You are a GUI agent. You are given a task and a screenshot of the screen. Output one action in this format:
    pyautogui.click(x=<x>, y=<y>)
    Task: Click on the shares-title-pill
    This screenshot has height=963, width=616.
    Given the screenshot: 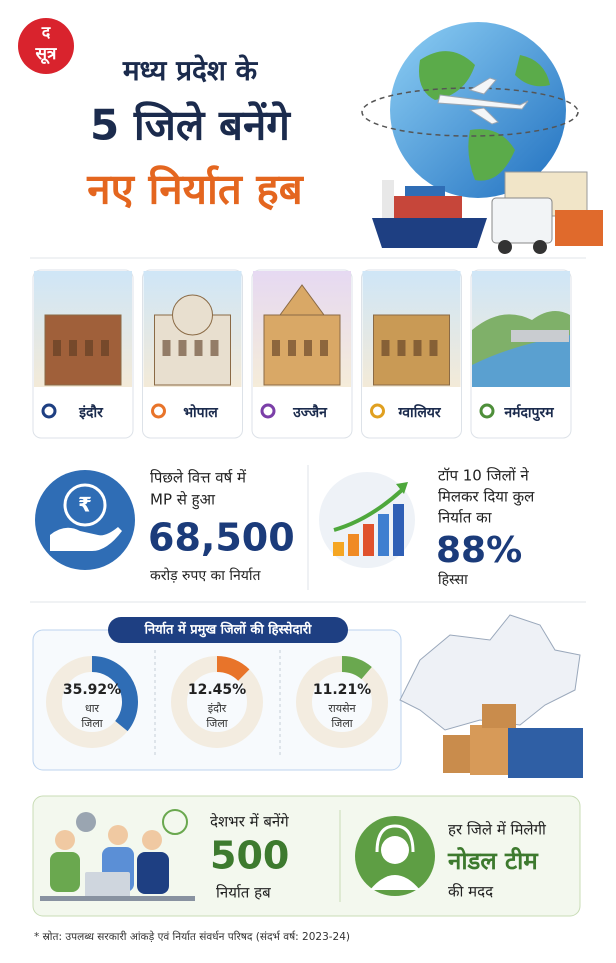 What is the action you would take?
    pyautogui.click(x=228, y=630)
    